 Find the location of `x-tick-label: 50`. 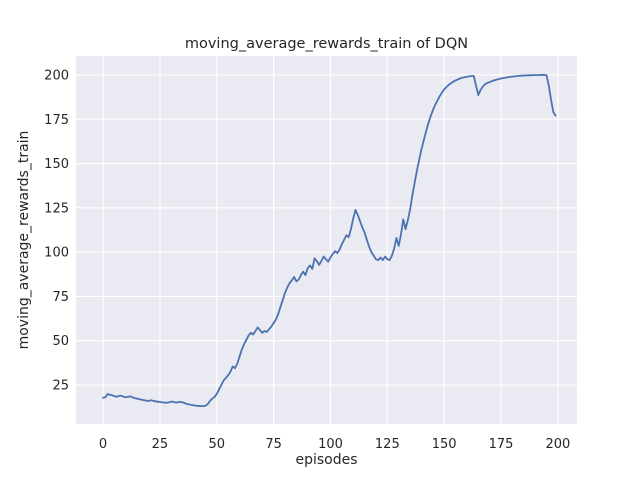

x-tick-label: 50 is located at coordinates (216, 444).